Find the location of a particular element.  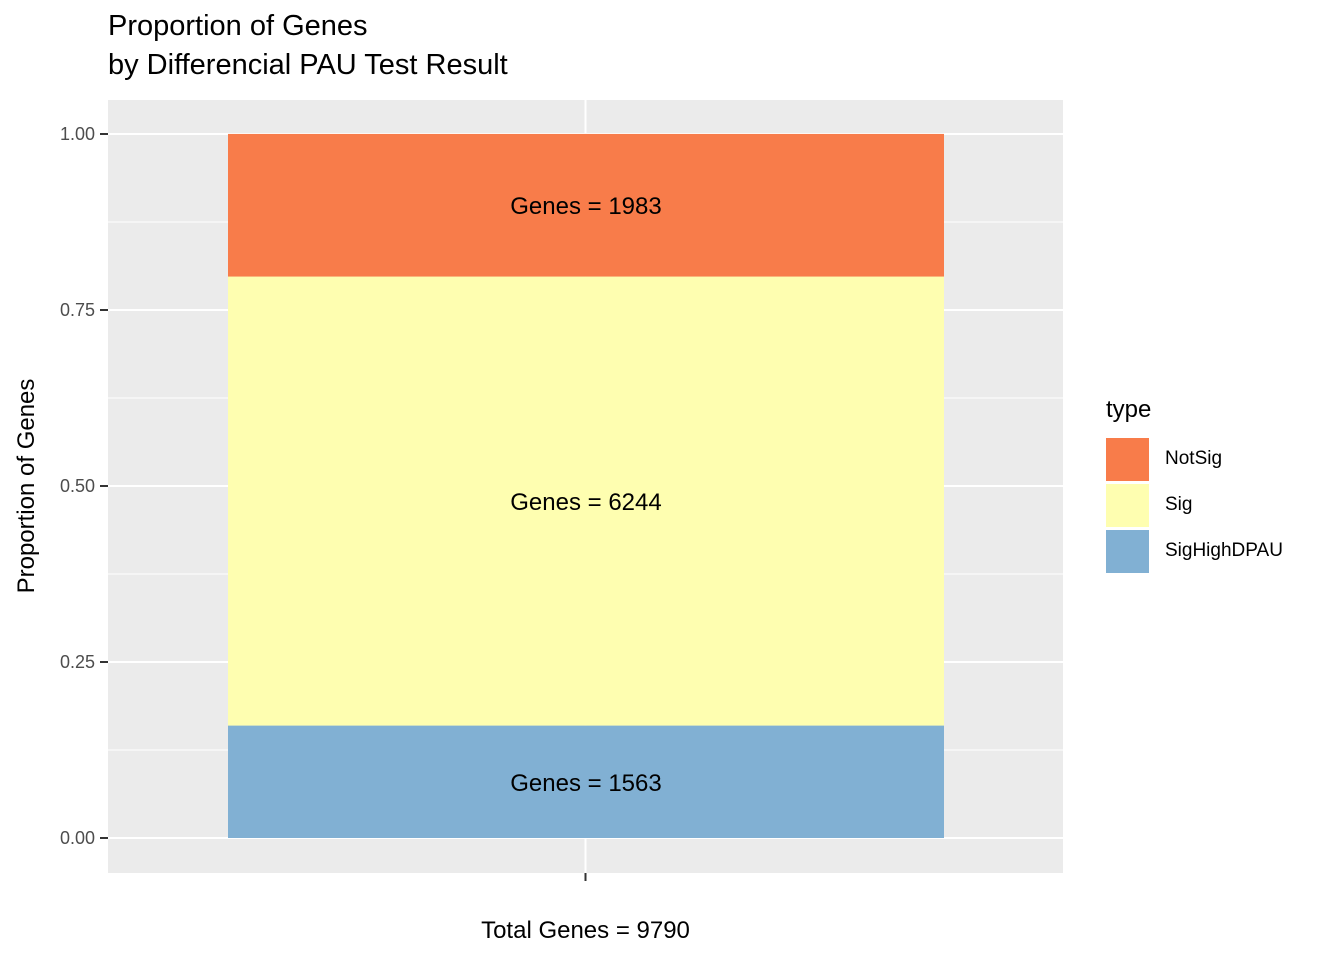

y-tick-label: 0.00 is located at coordinates (77, 838).